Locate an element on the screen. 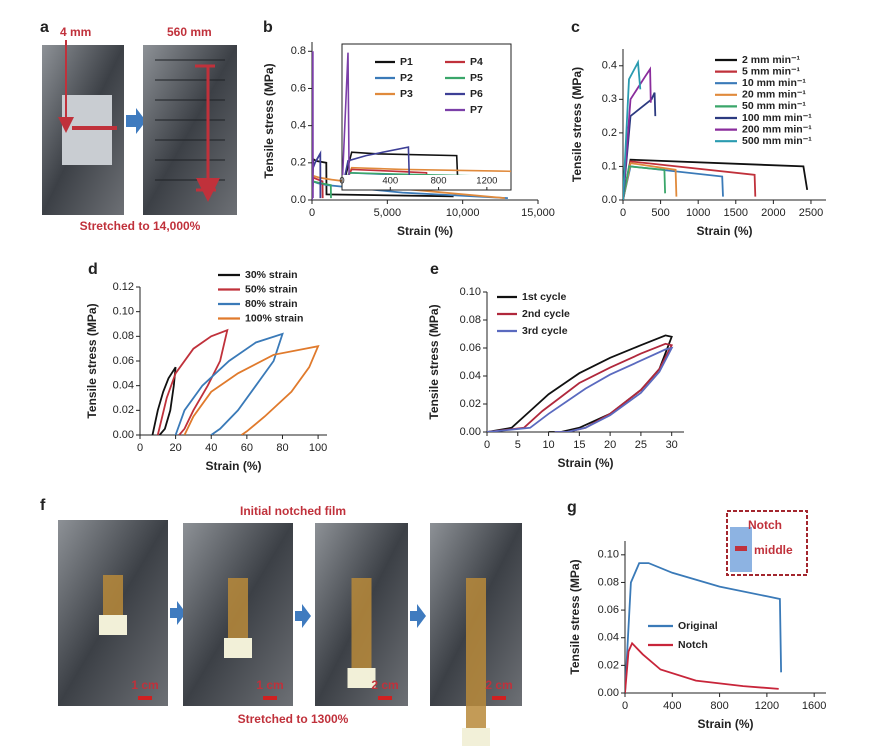  x-tick-label: 2500 is located at coordinates (811, 213).